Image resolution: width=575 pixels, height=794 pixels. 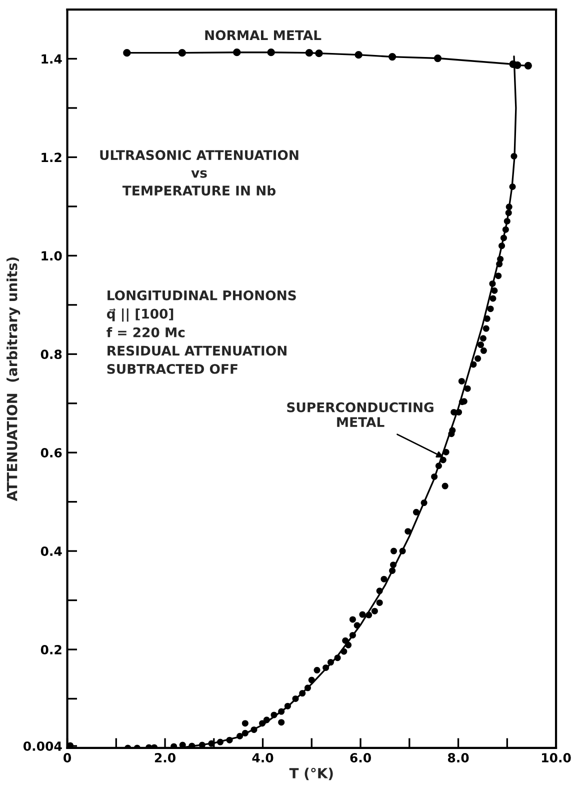 I want to click on x-tick-label: 2.0, so click(x=165, y=757).